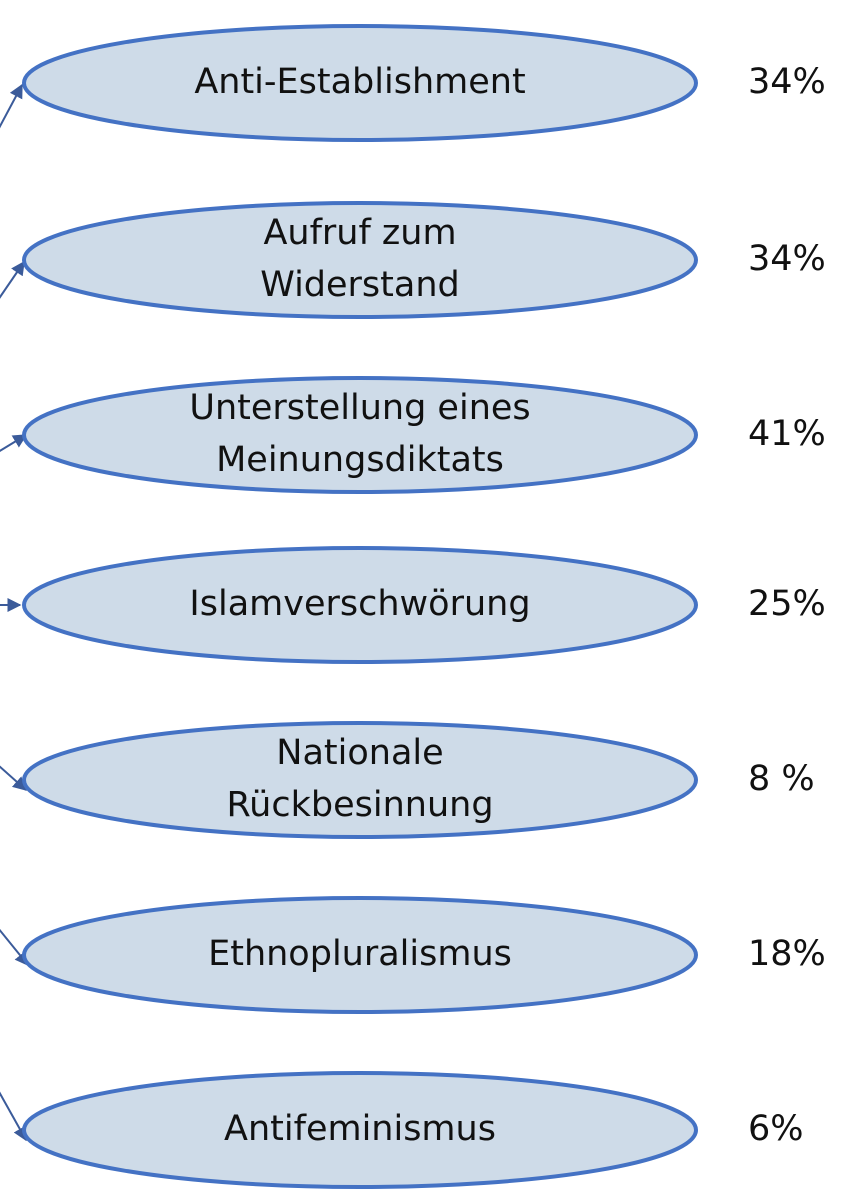 The width and height of the screenshot is (860, 1204). I want to click on node-label: Widerstand, so click(360, 285).